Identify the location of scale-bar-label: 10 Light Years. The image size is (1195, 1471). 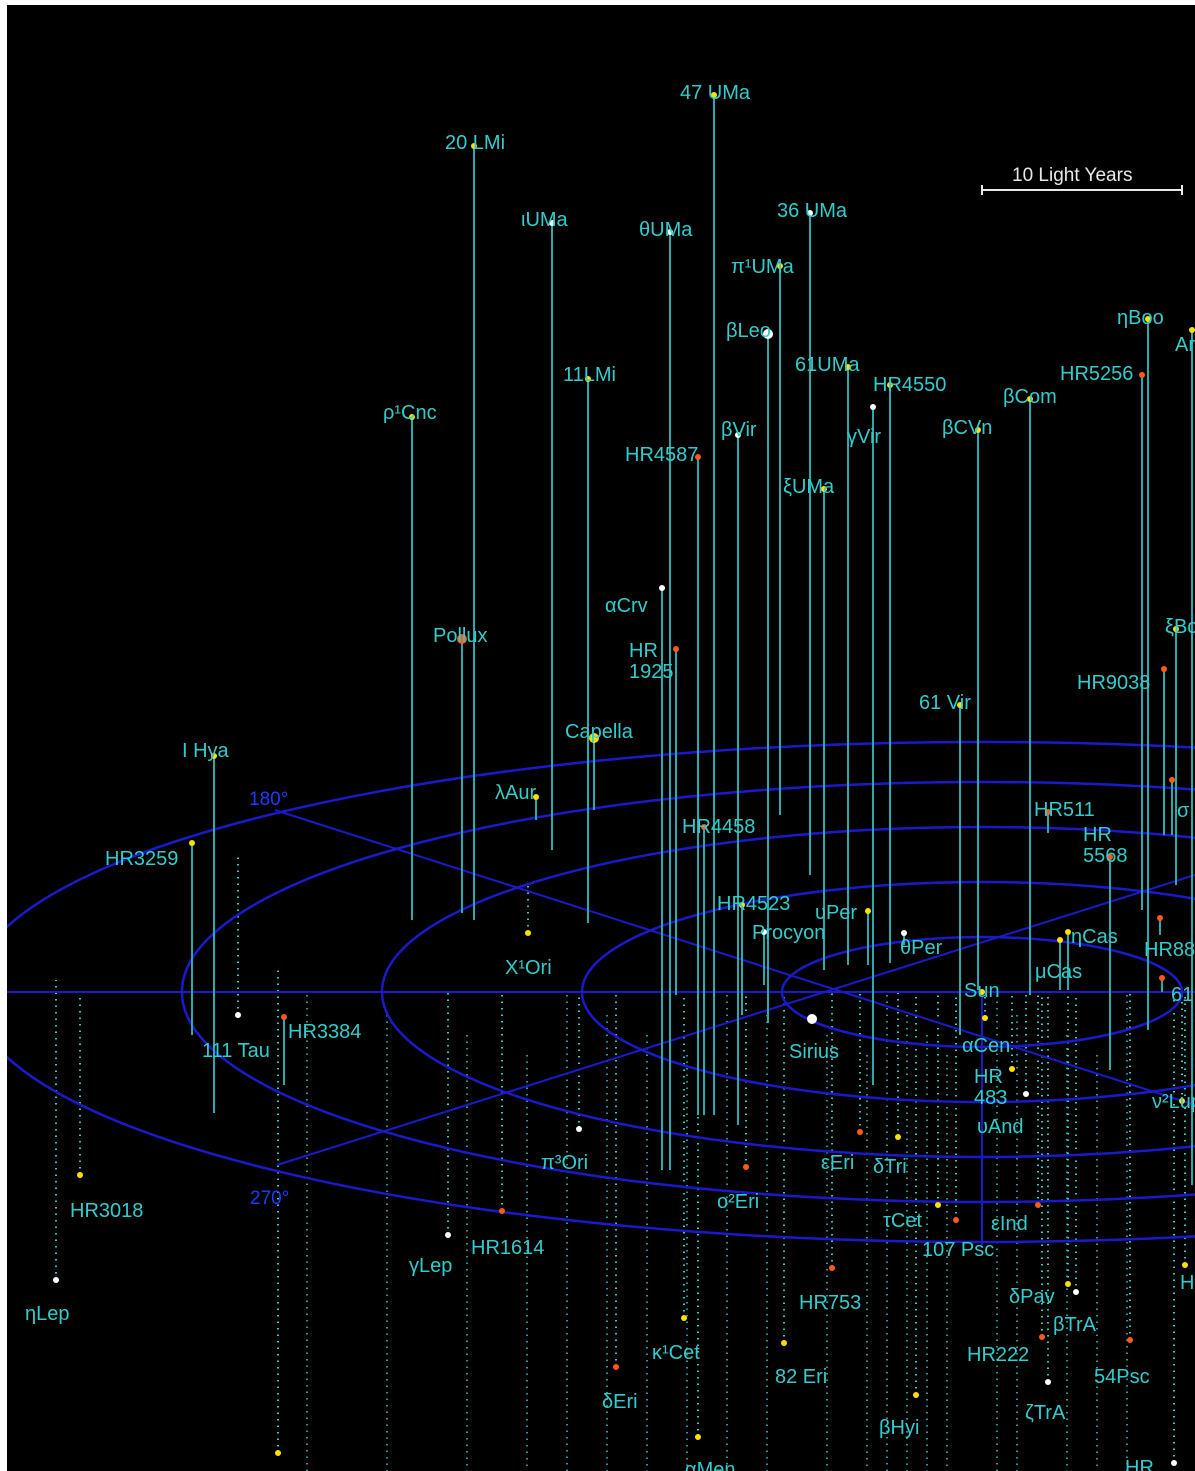
(1072, 175).